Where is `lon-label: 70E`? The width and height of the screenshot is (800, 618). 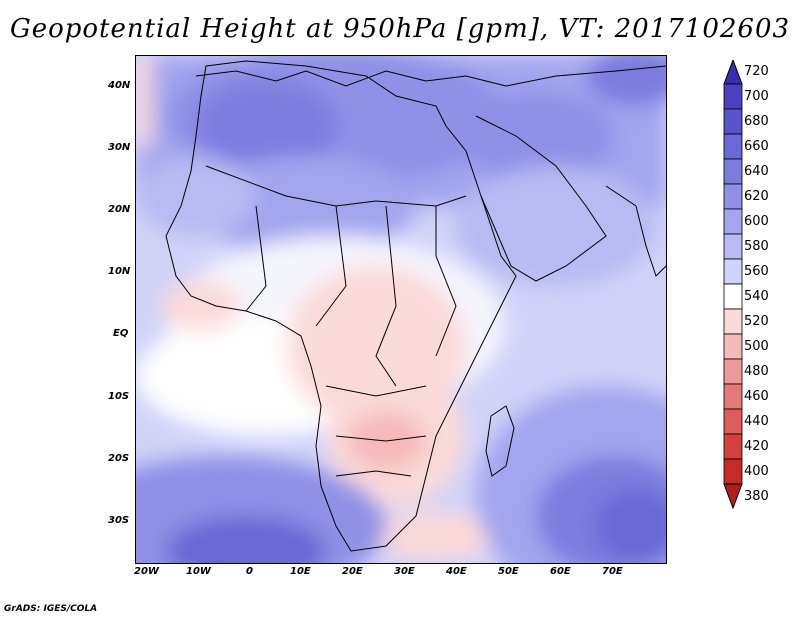 lon-label: 70E is located at coordinates (612, 571).